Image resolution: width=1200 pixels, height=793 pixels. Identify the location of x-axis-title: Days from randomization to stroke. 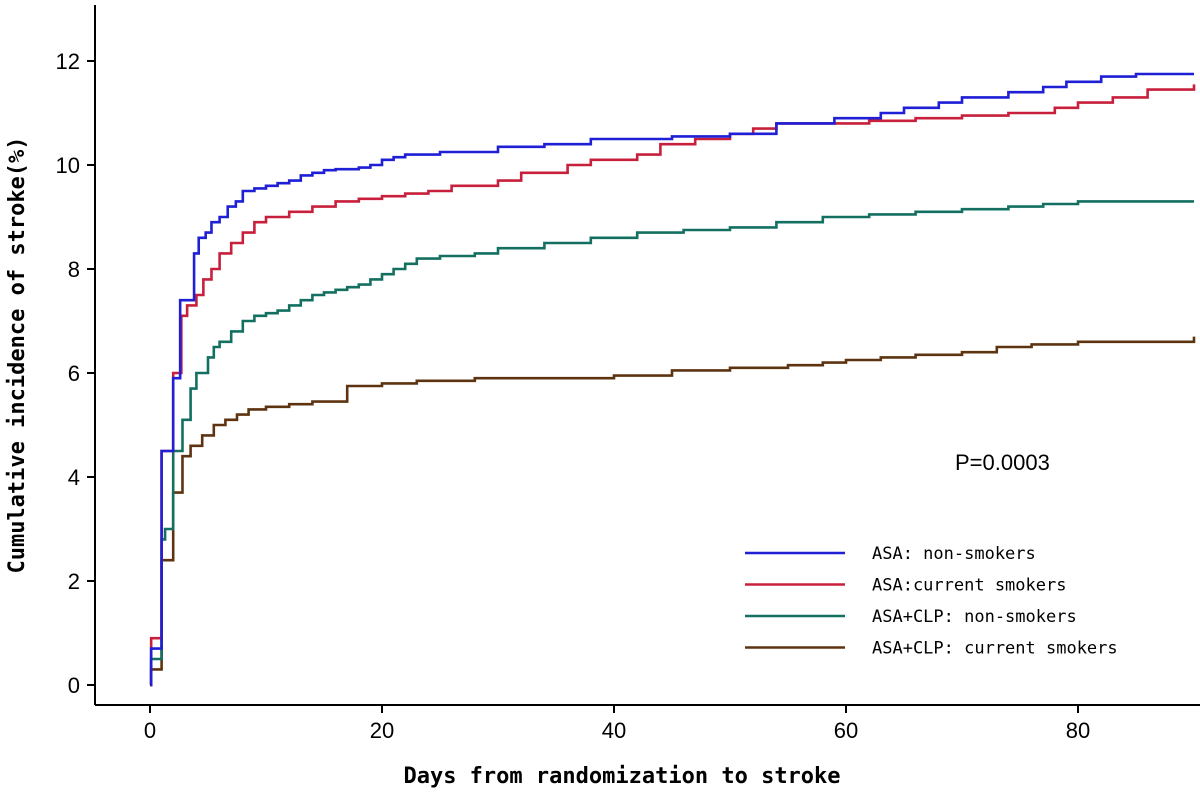
(621, 776).